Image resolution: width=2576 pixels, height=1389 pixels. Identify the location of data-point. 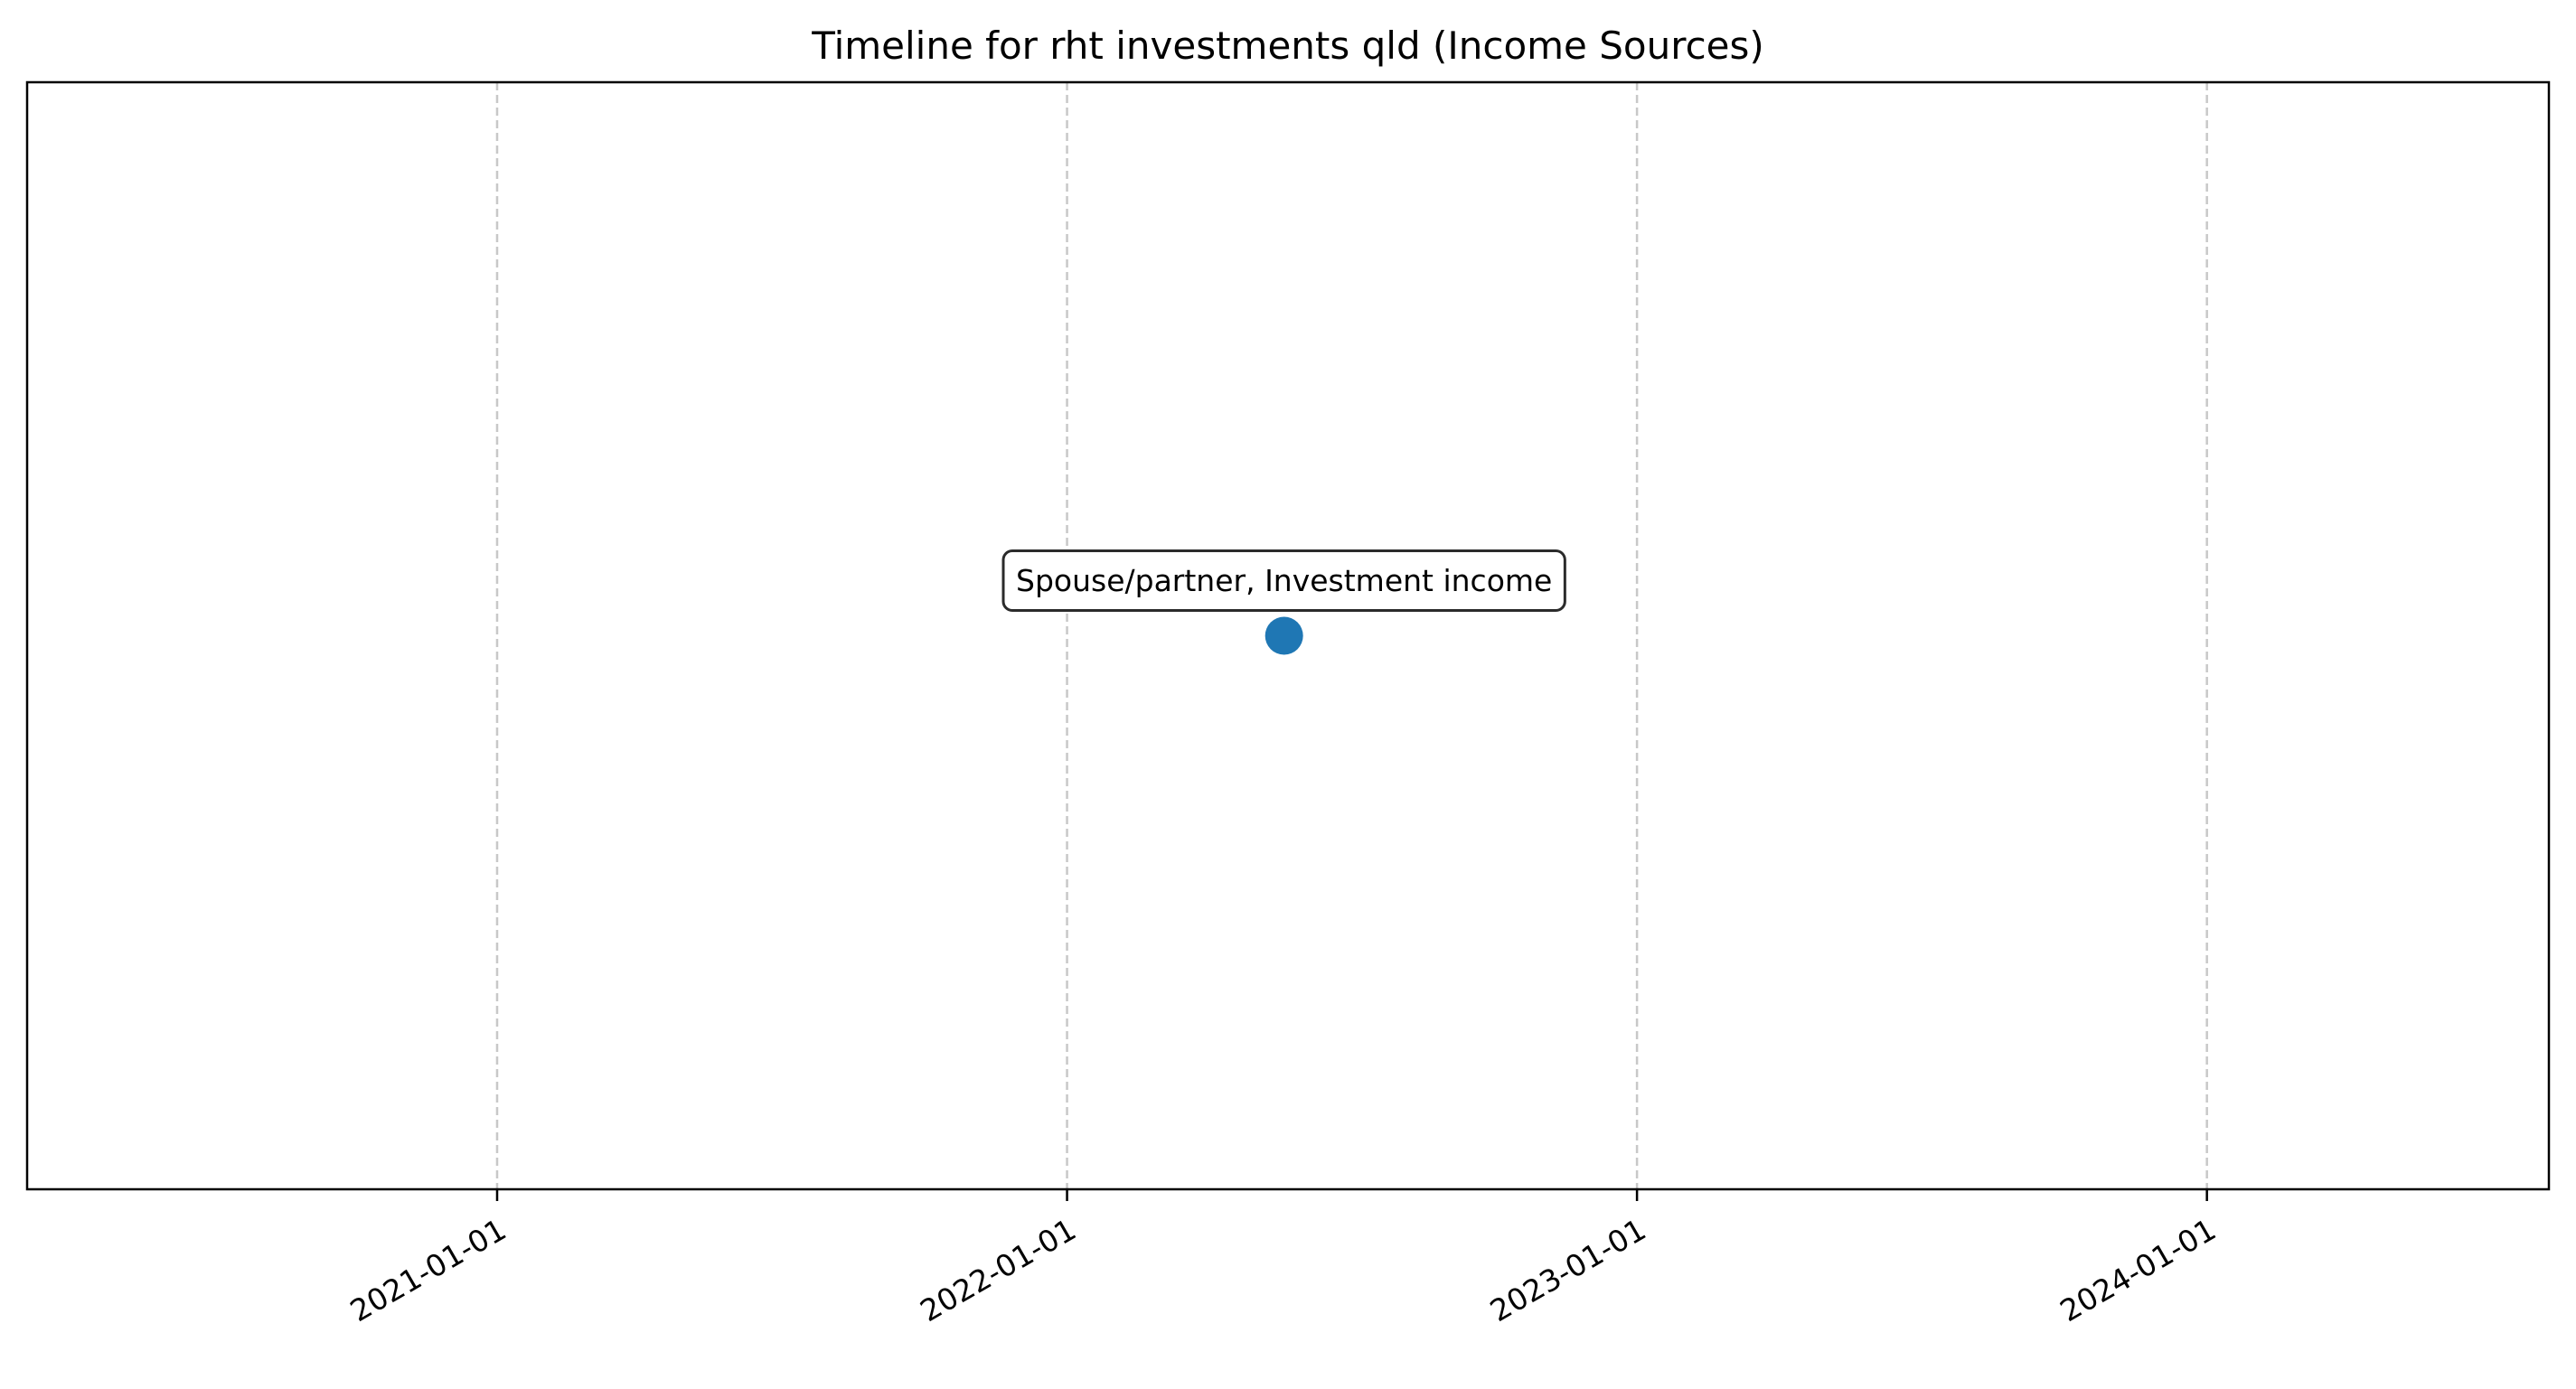
(1283, 635).